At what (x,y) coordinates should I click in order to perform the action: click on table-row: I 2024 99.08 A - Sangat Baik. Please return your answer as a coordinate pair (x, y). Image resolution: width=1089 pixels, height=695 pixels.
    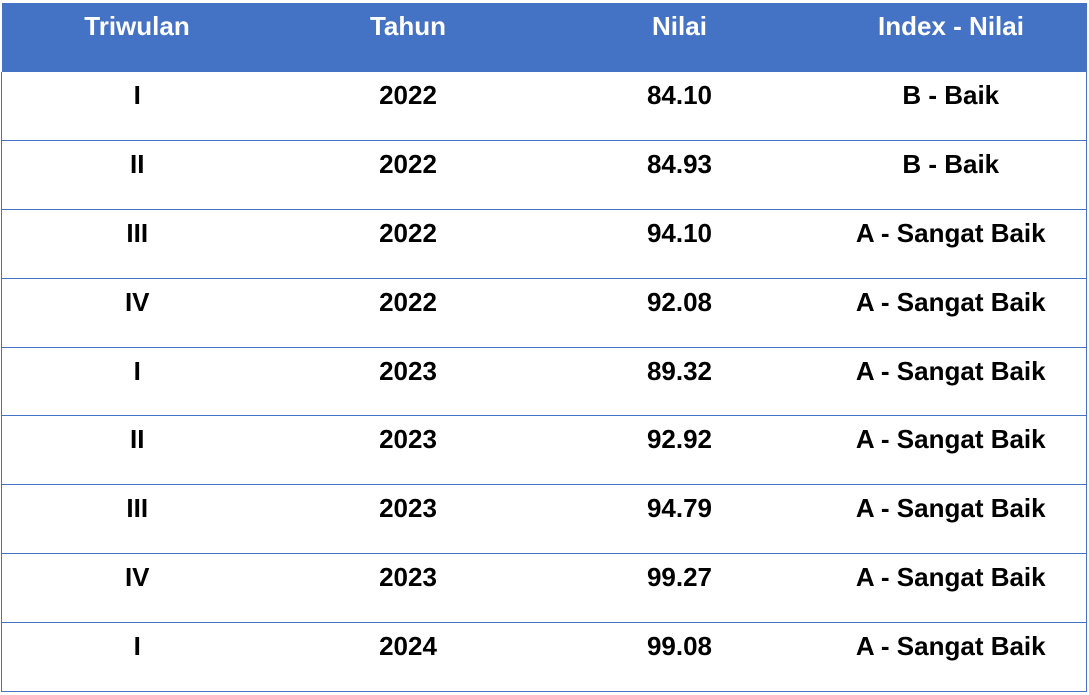
    Looking at the image, I should click on (544, 657).